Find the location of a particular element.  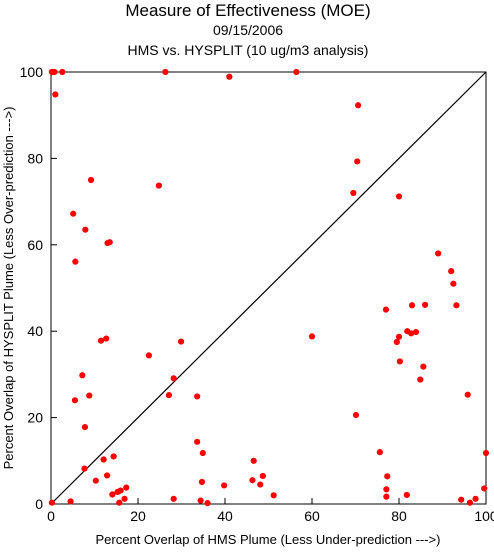

y-tick-label: 40 is located at coordinates (35, 331).